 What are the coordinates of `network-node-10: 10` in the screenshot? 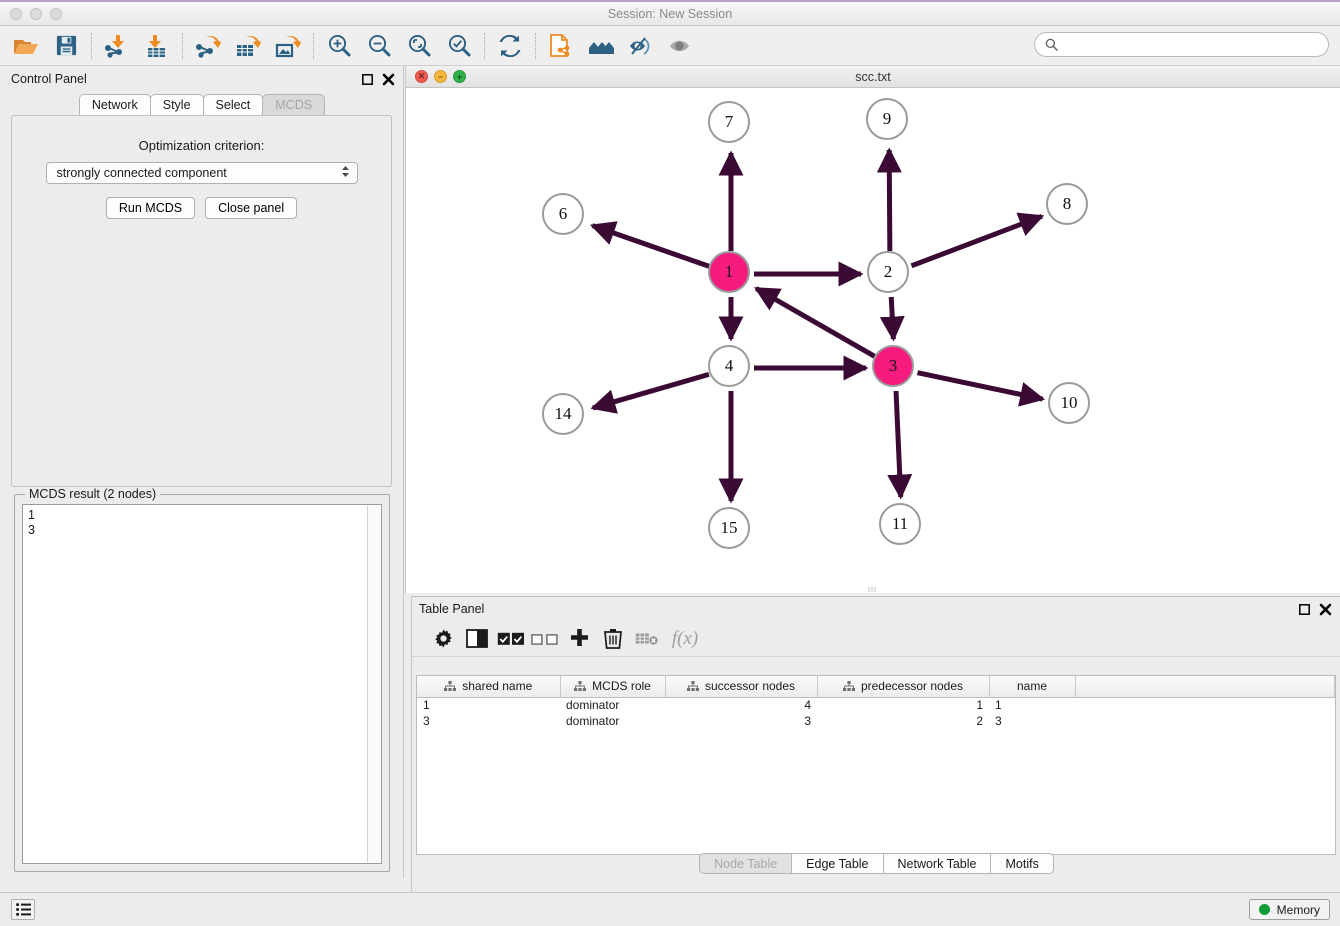 It's located at (1069, 403).